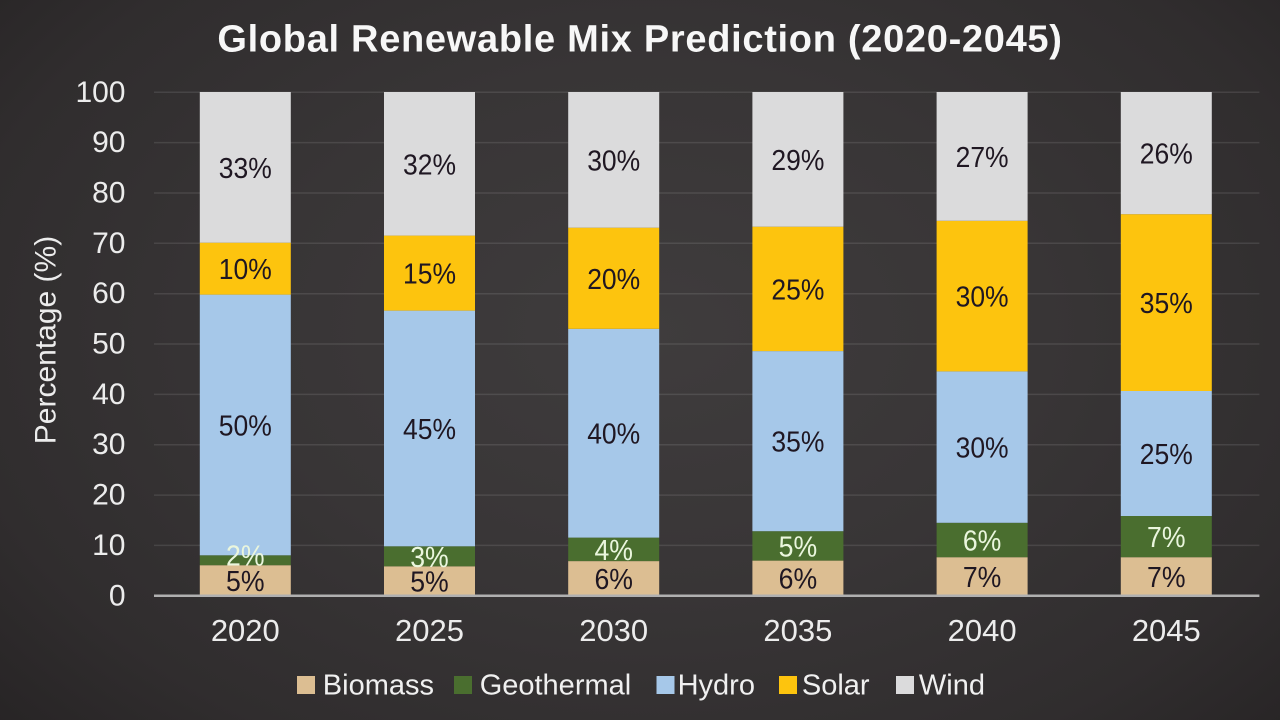 This screenshot has width=1280, height=720. What do you see at coordinates (46, 340) in the screenshot?
I see `svg-text: Percentage (%)` at bounding box center [46, 340].